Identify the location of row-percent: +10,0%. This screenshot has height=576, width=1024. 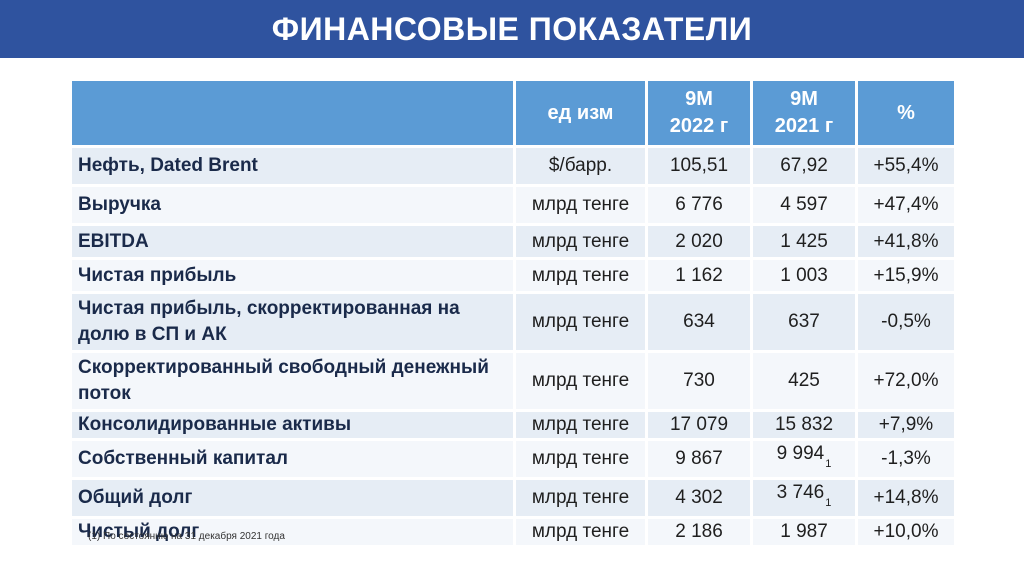
(904, 532).